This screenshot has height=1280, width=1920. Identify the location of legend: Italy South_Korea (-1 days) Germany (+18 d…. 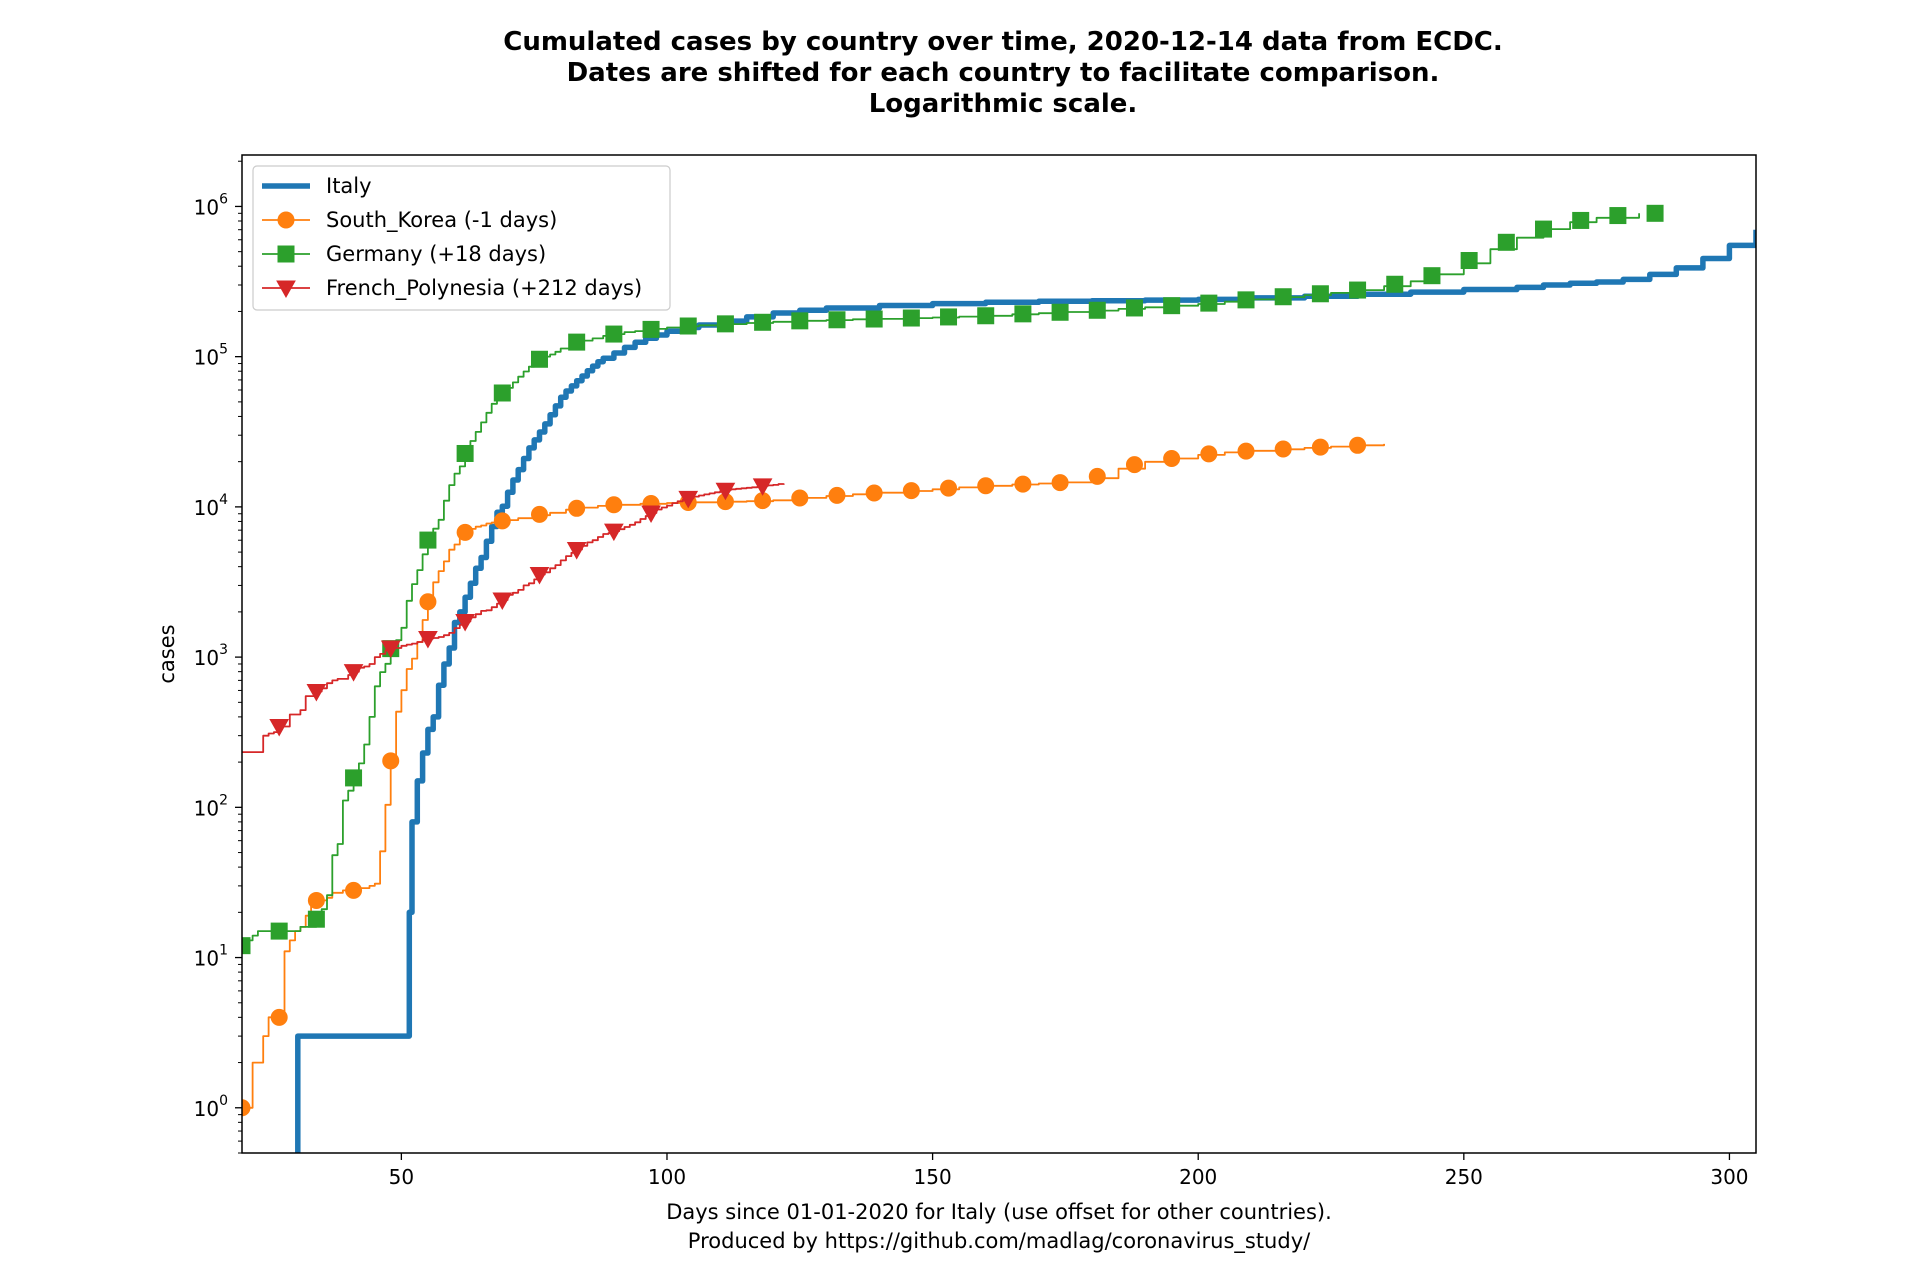
(461, 238).